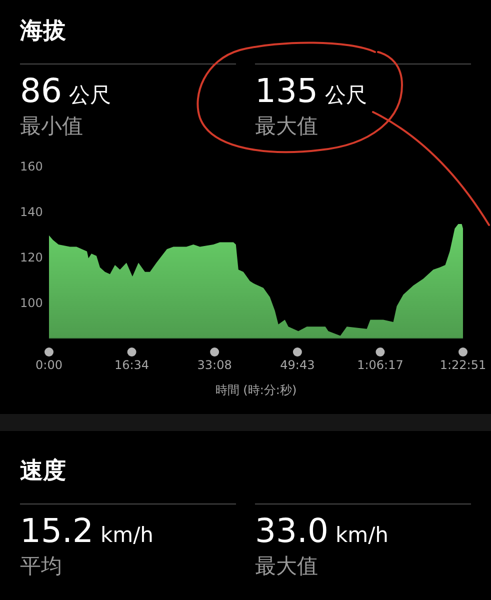 The image size is (491, 600). Describe the element at coordinates (297, 365) in the screenshot. I see `x-tick-label: 49:43` at that location.